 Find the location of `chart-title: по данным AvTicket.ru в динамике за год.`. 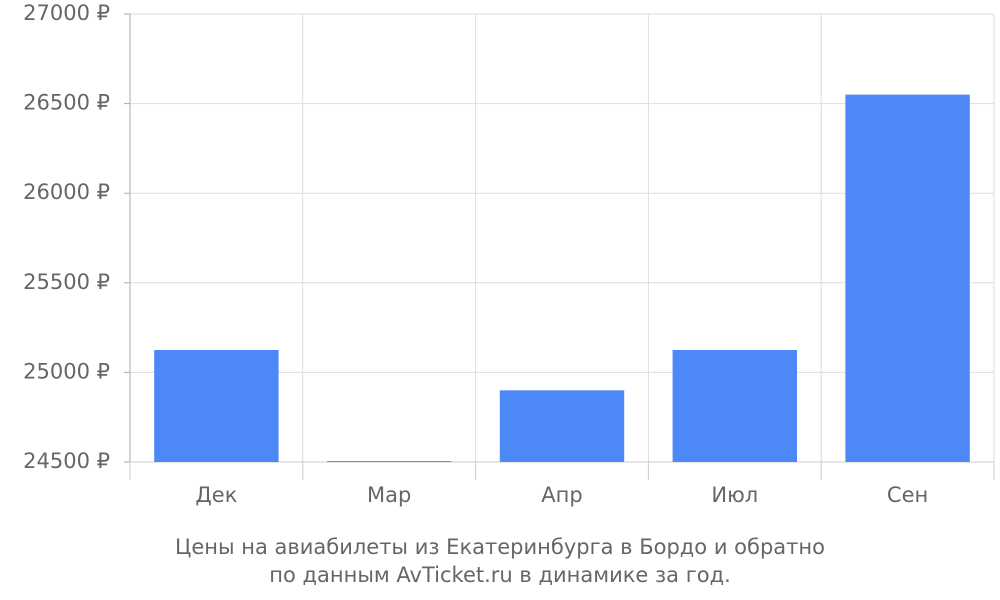

chart-title: по данным AvTicket.ru в динамике за год. is located at coordinates (500, 575).